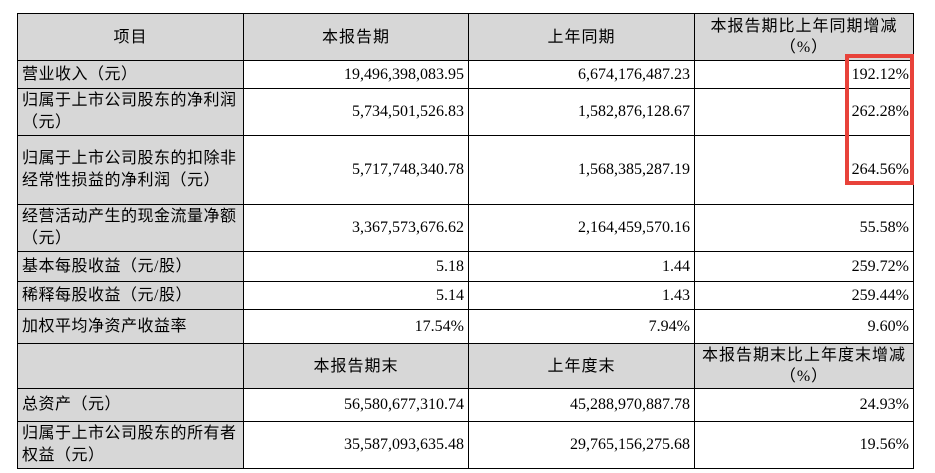  I want to click on header-item: 项目, so click(130, 37).